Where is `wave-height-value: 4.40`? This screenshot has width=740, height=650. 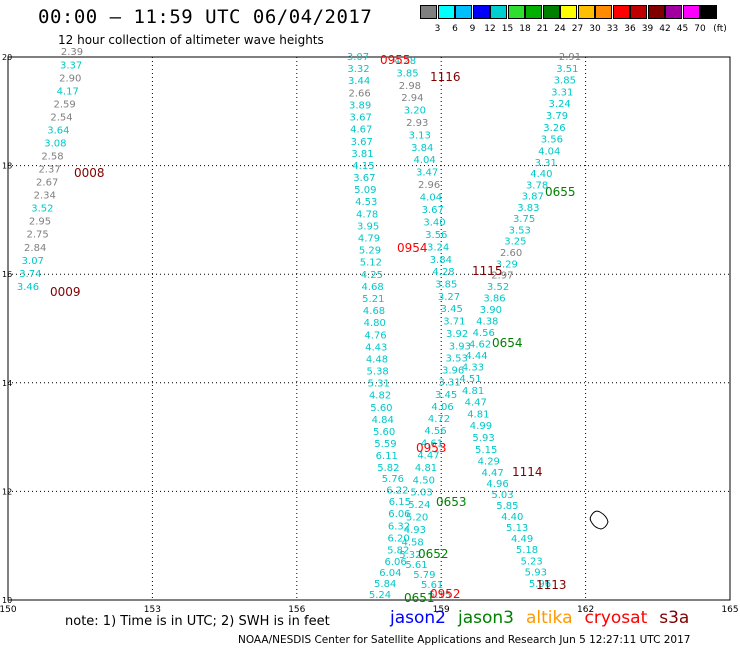 wave-height-value: 4.40 is located at coordinates (541, 174).